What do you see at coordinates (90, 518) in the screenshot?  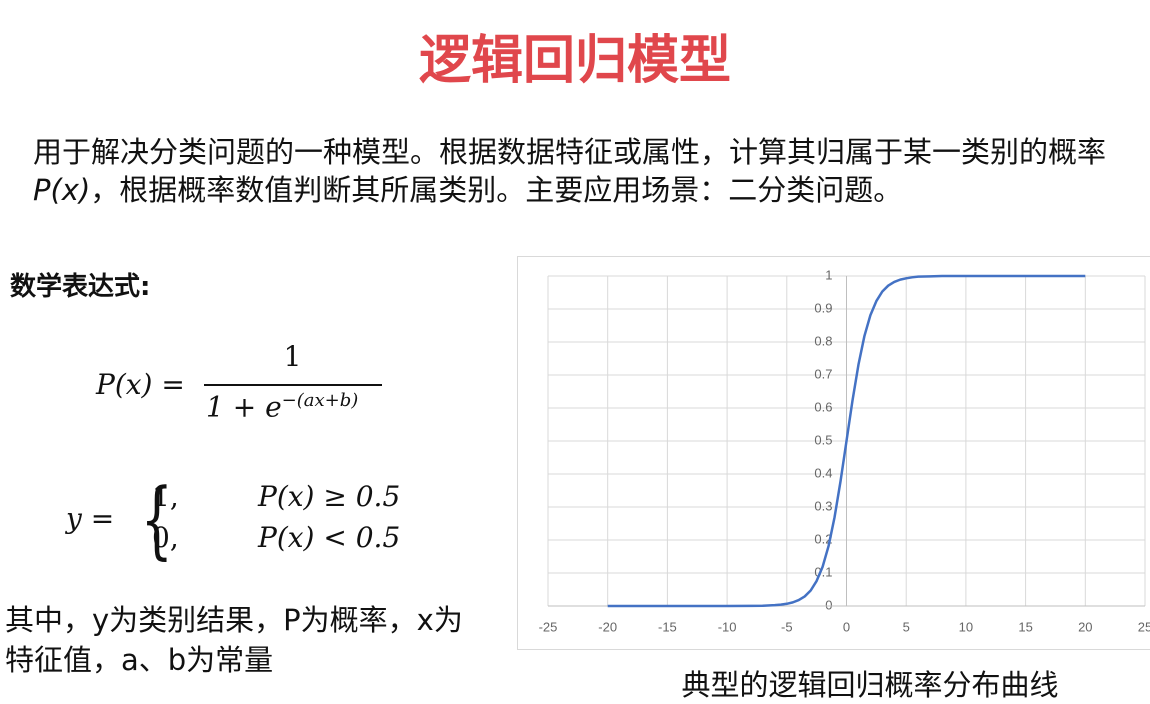 I see `piecewise-lhs: y =` at bounding box center [90, 518].